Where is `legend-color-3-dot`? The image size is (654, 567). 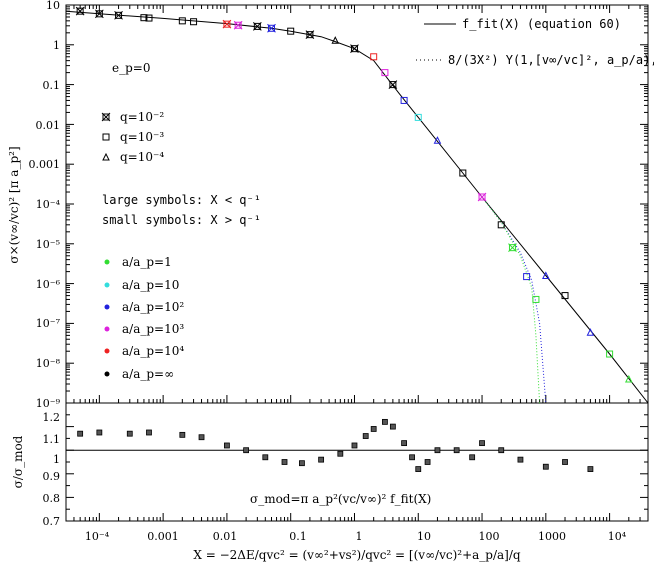
legend-color-3-dot is located at coordinates (107, 329).